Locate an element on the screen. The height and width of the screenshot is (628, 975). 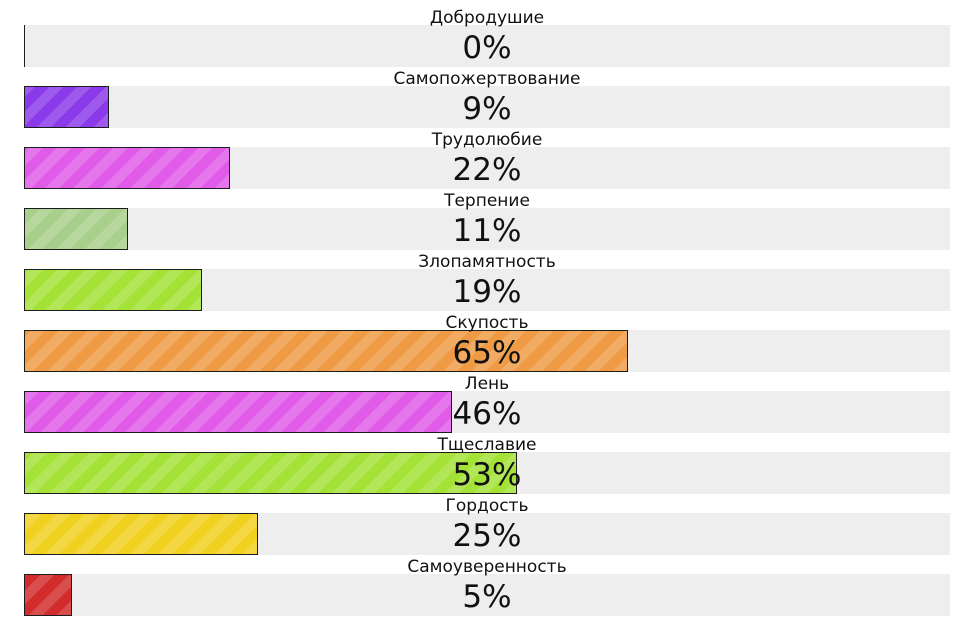
trait-row: Самопожертвование 9% is located at coordinates (487, 93).